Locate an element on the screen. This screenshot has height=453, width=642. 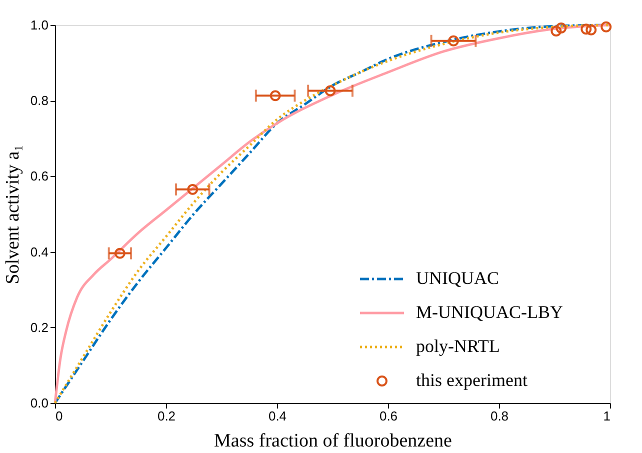
x-tick-label: 0 is located at coordinates (59, 416).